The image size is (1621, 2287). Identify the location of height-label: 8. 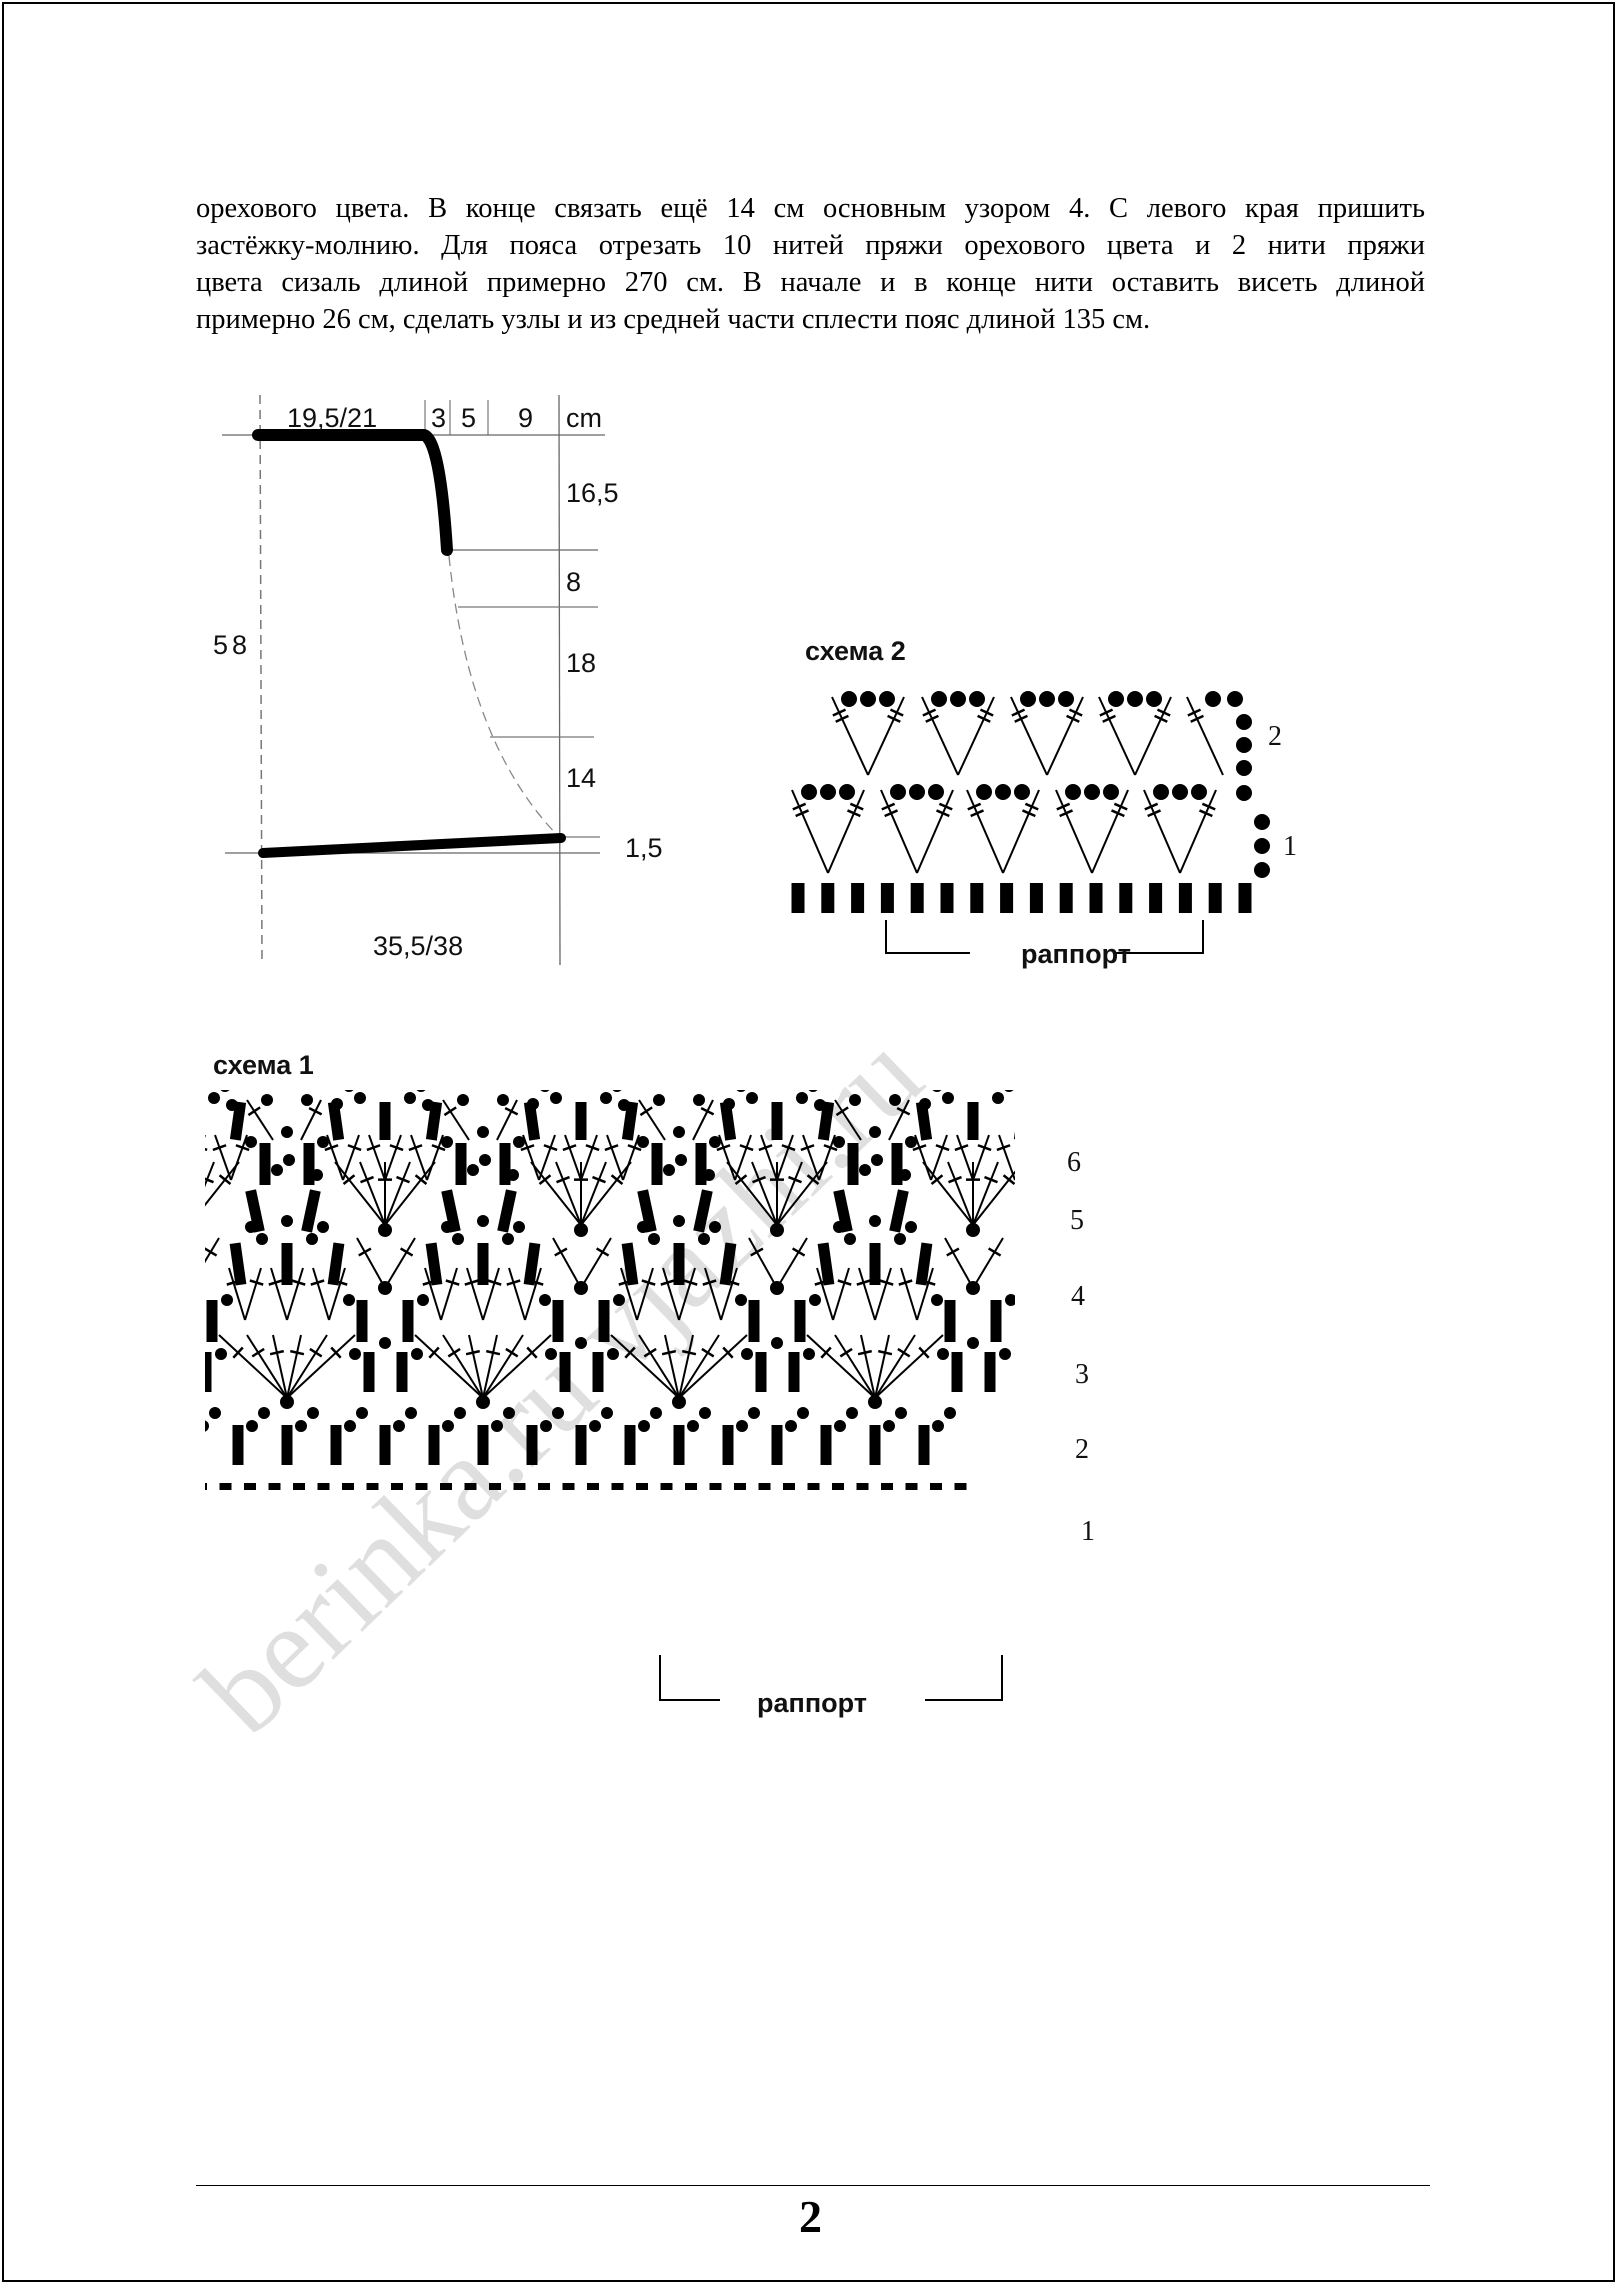
(573, 582).